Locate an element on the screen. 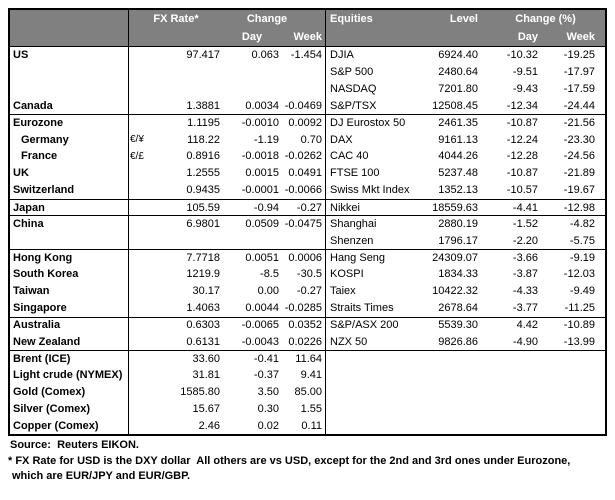 The height and width of the screenshot is (500, 615). table-row: Light crude (NYMEX) 31.81 -0.37 9.41 is located at coordinates (307, 375).